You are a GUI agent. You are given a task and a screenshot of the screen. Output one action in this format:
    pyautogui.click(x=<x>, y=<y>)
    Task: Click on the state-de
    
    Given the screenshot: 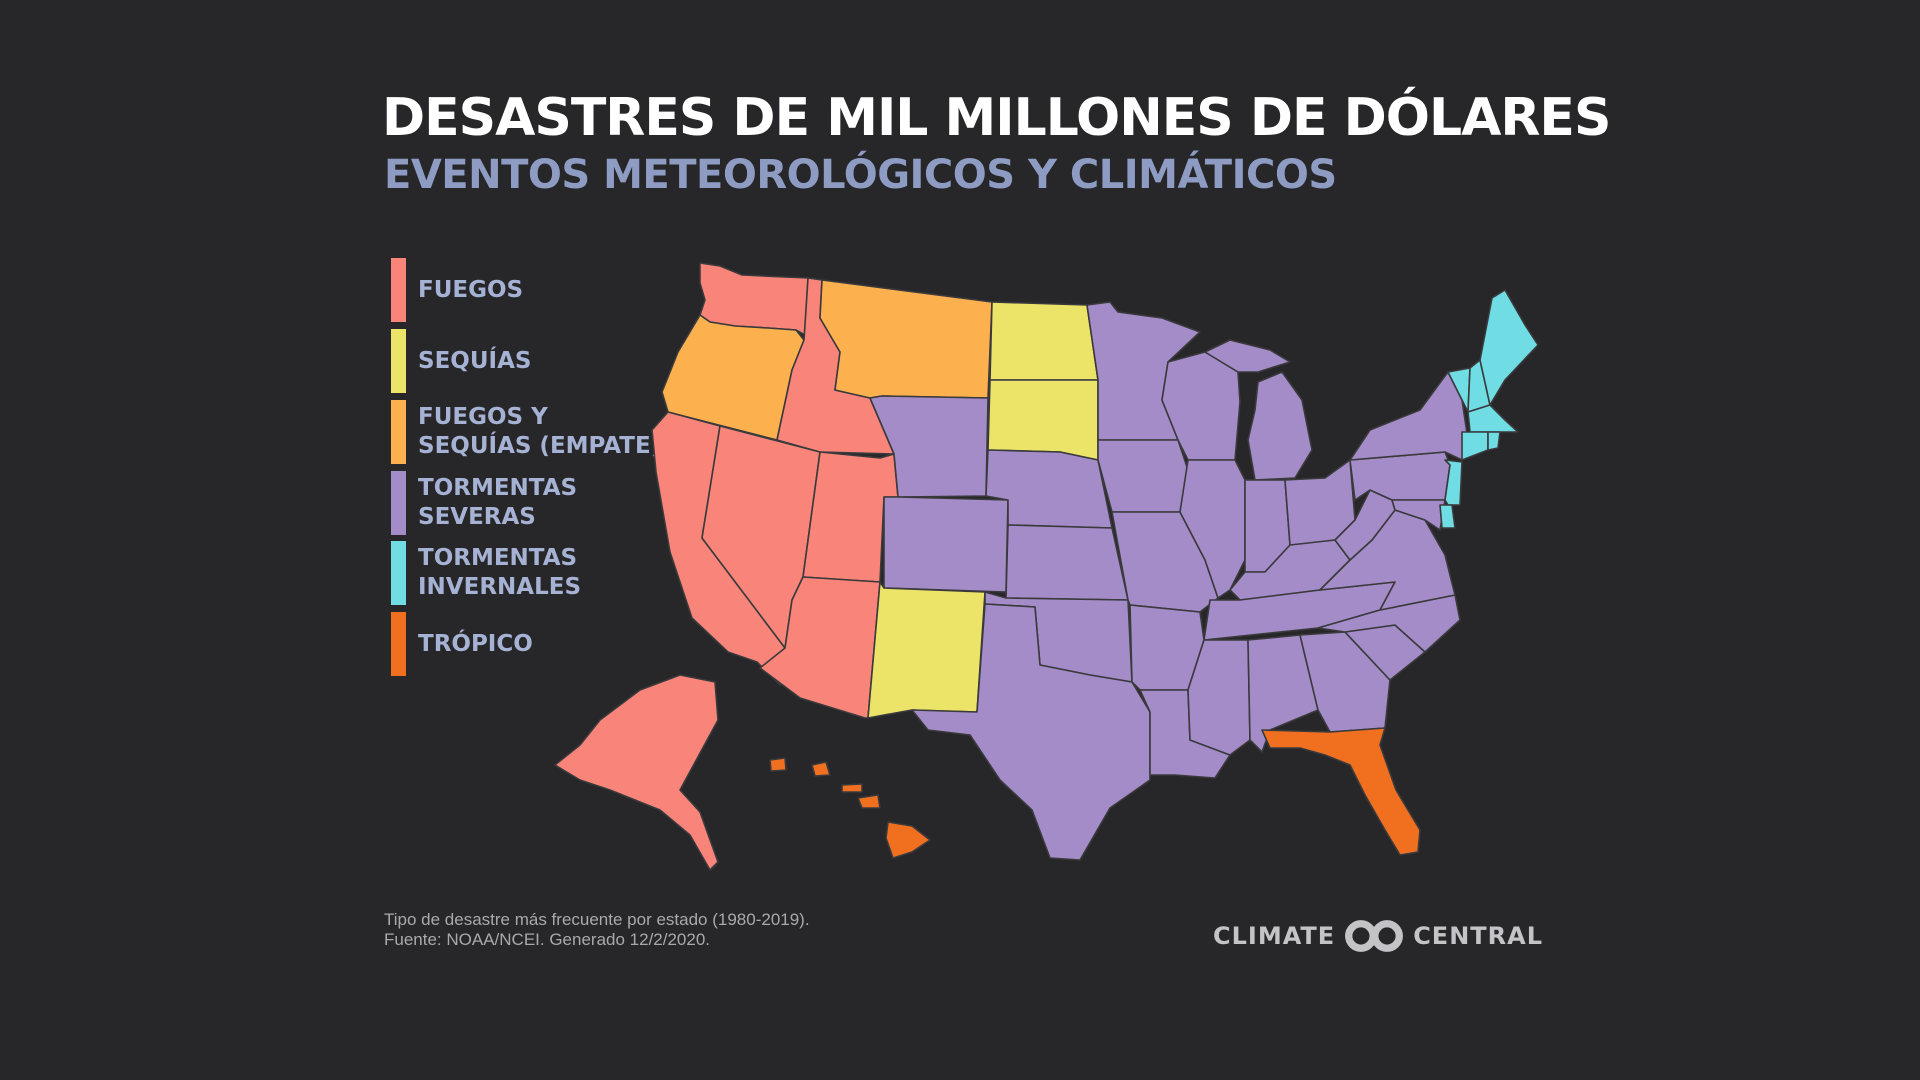 What is the action you would take?
    pyautogui.click(x=1447, y=516)
    